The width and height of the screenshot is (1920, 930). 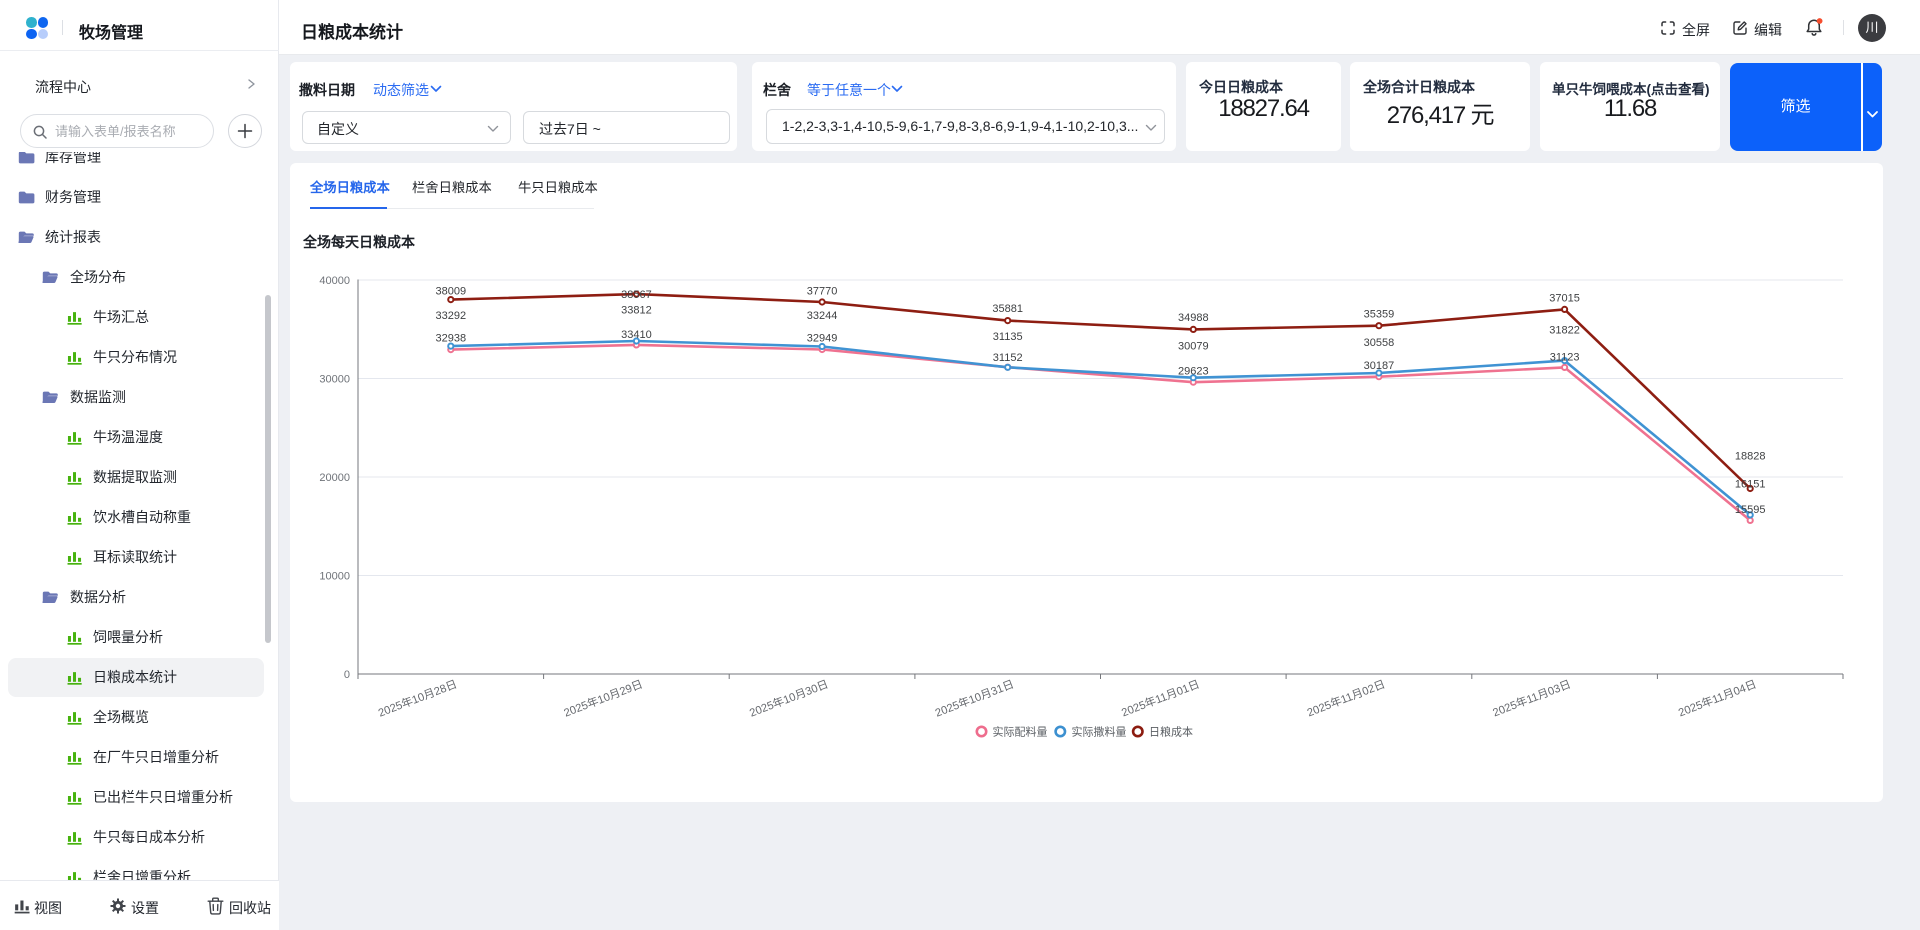 What do you see at coordinates (1193, 347) in the screenshot?
I see `svg-text: 30079` at bounding box center [1193, 347].